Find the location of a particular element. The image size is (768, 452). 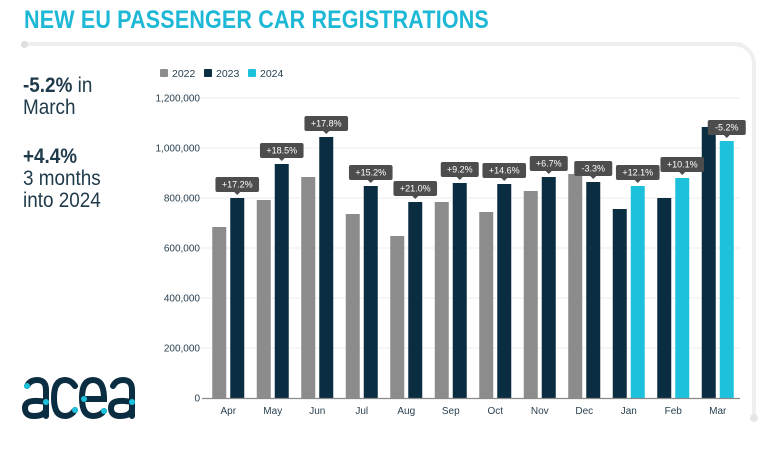

bar-oct-2022 is located at coordinates (486, 305).